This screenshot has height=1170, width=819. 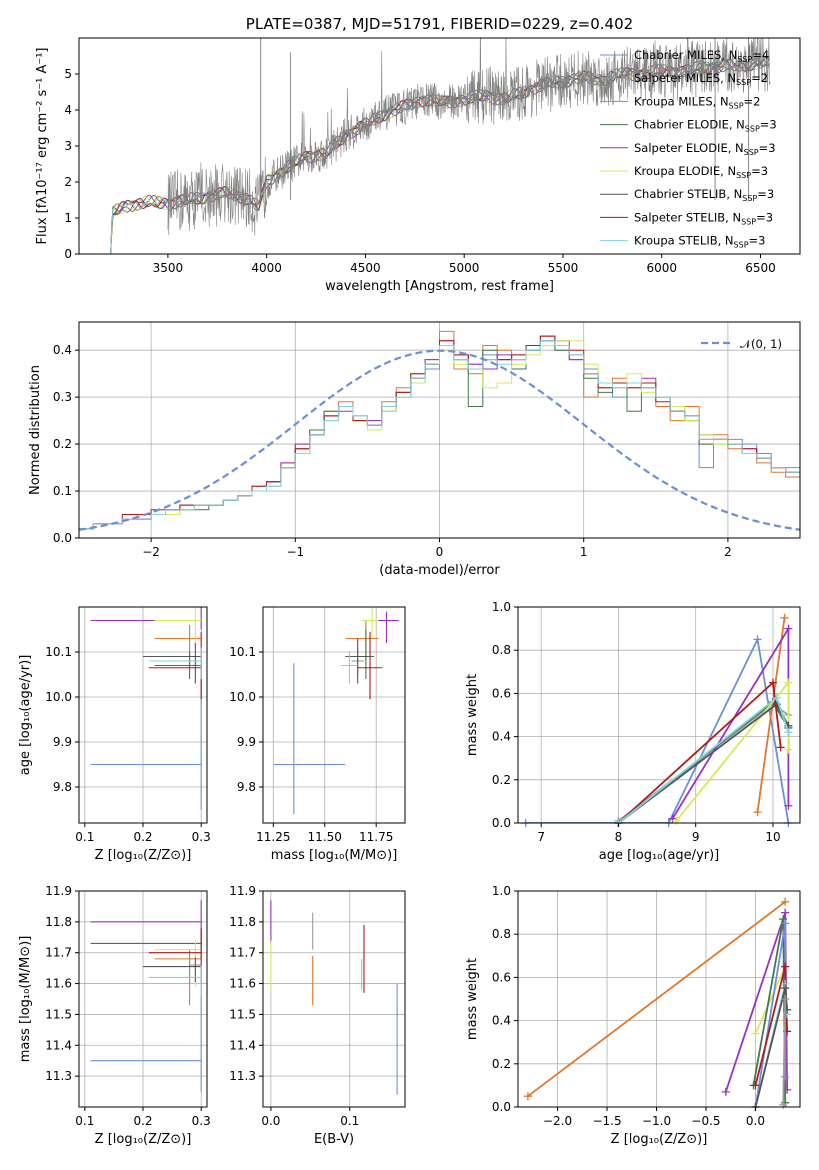 I want to click on weight_vs_age-ylabel: mass weight, so click(x=472, y=715).